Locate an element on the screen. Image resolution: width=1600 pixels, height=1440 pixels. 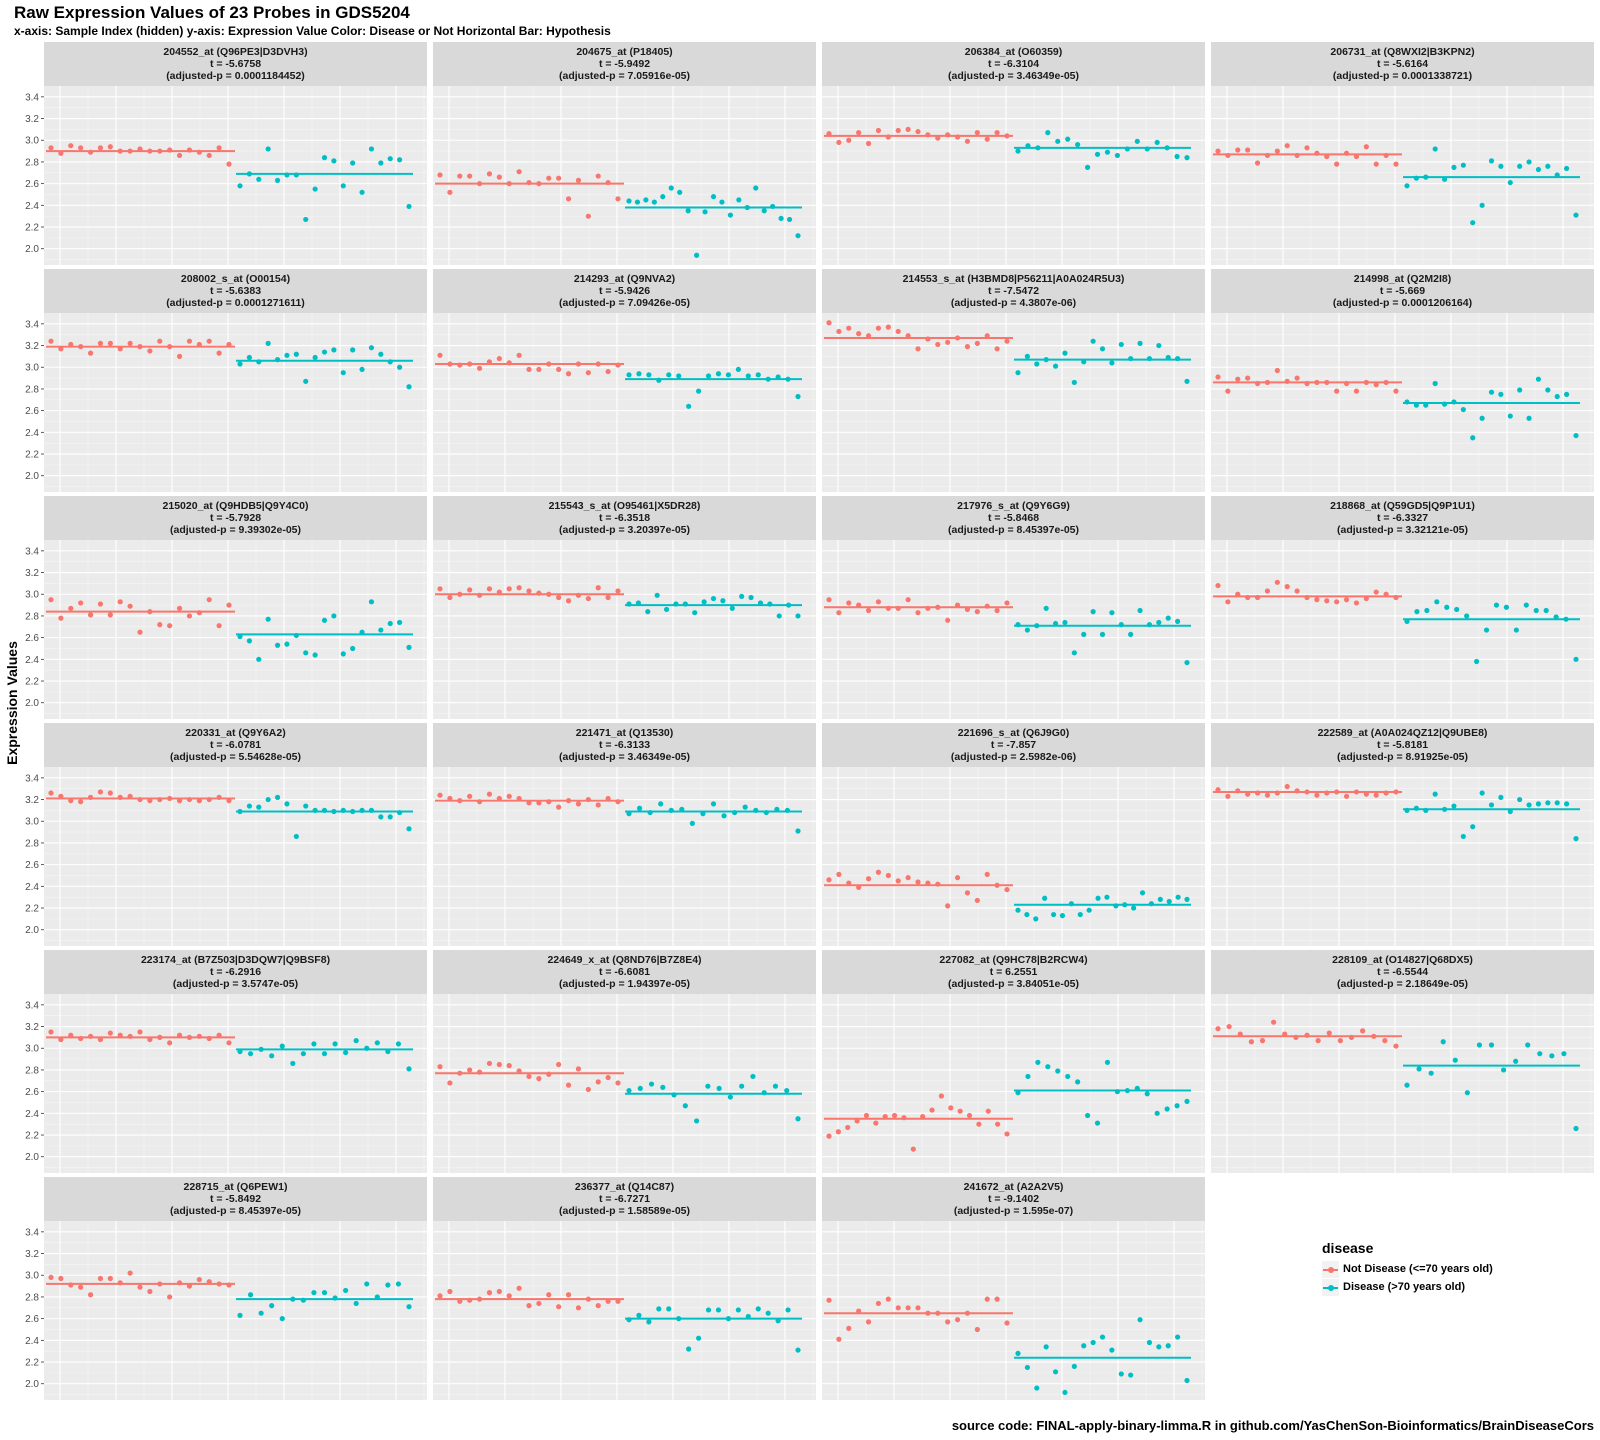
y-tick-label: 3.0 is located at coordinates (32, 822).